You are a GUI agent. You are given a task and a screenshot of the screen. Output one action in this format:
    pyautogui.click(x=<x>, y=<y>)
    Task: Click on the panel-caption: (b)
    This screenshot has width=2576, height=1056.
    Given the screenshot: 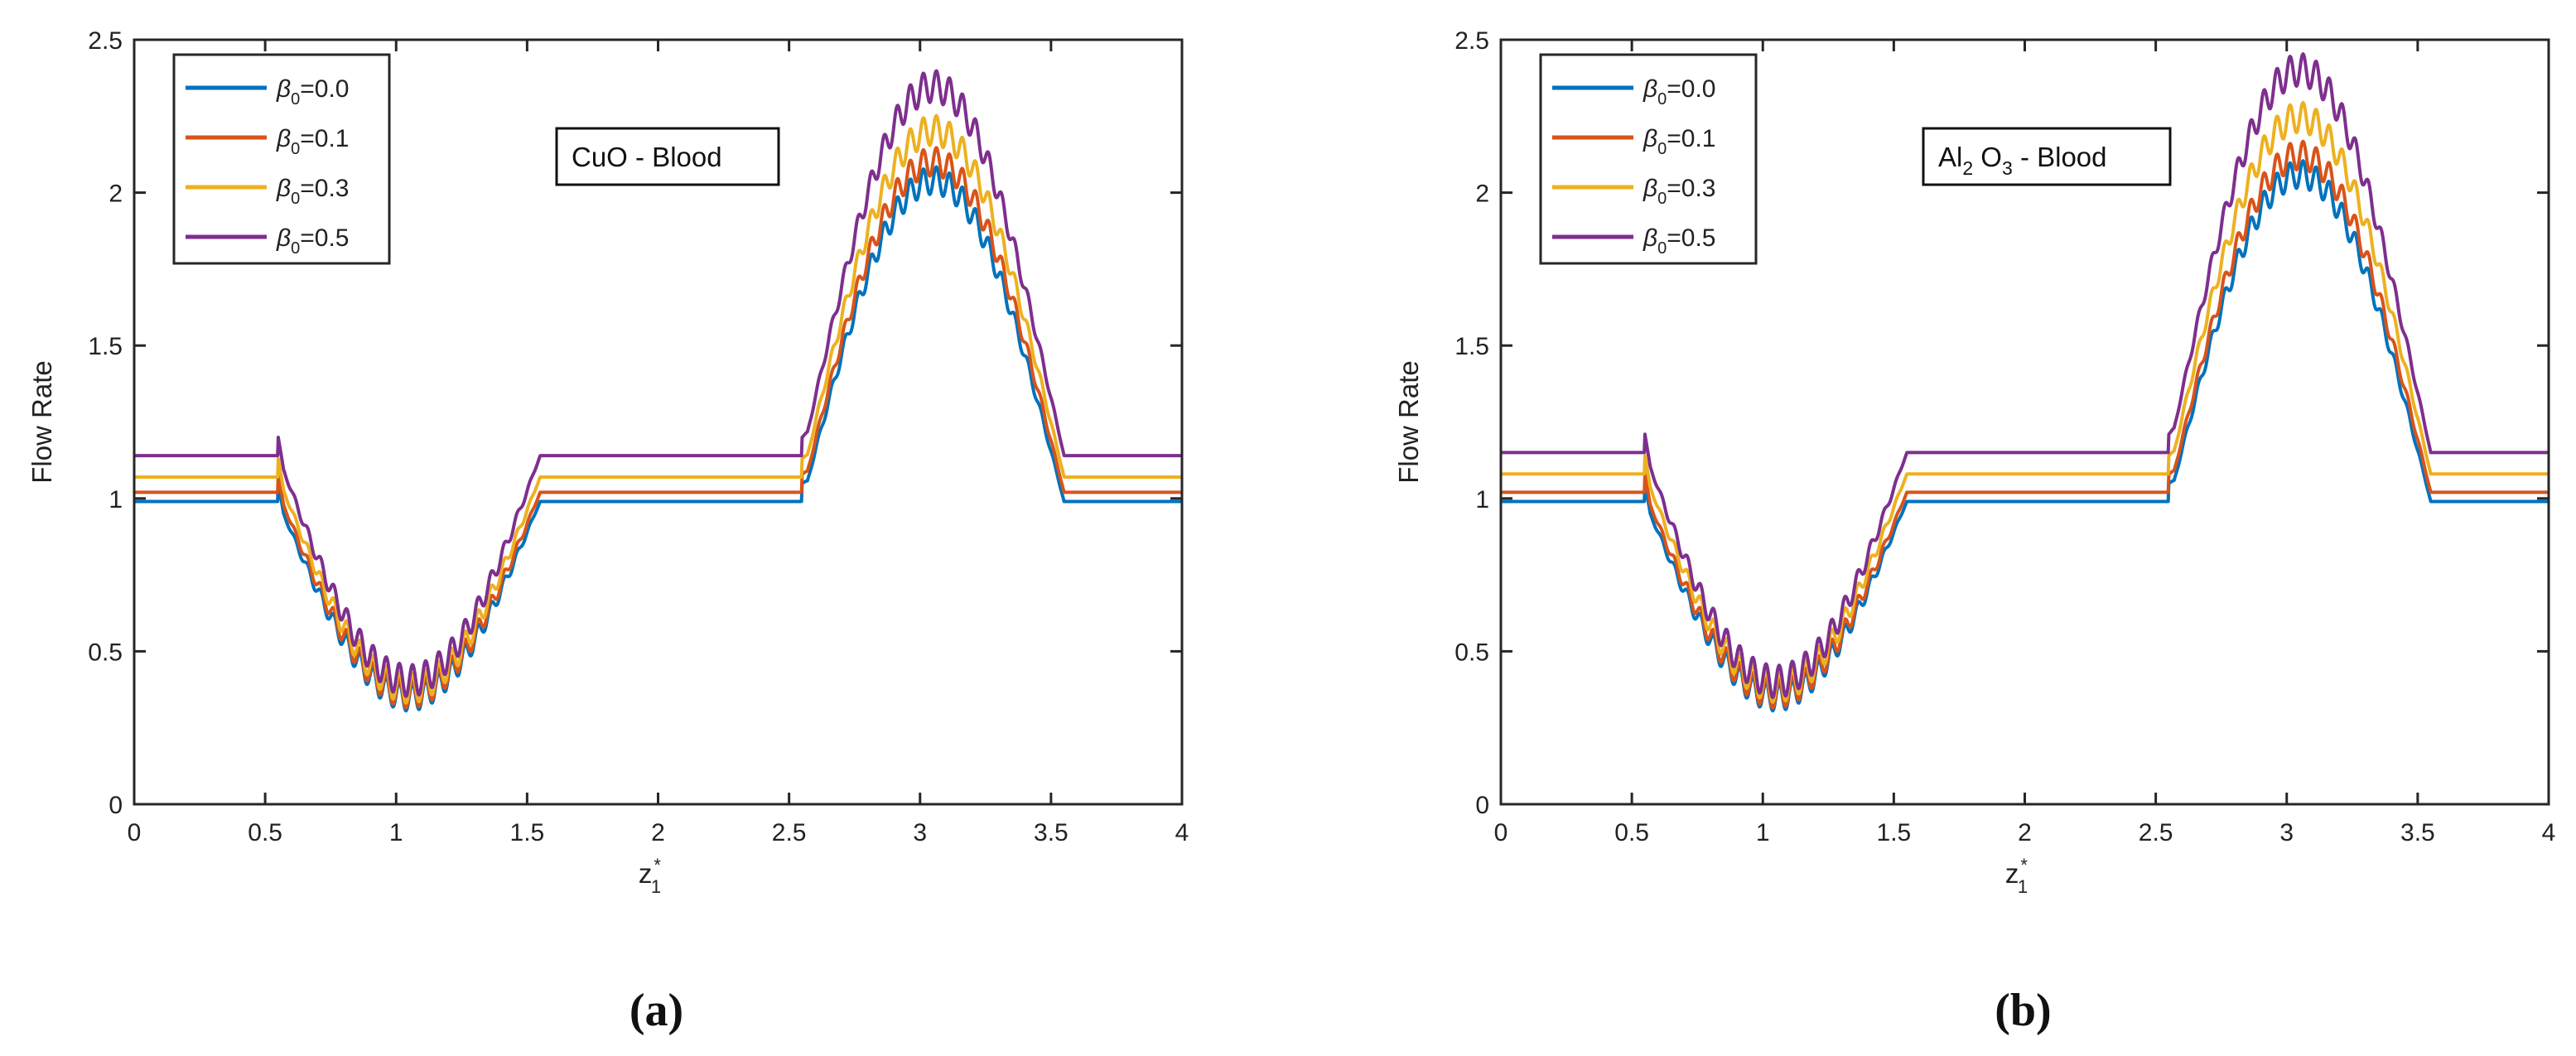 What is the action you would take?
    pyautogui.click(x=2023, y=1010)
    